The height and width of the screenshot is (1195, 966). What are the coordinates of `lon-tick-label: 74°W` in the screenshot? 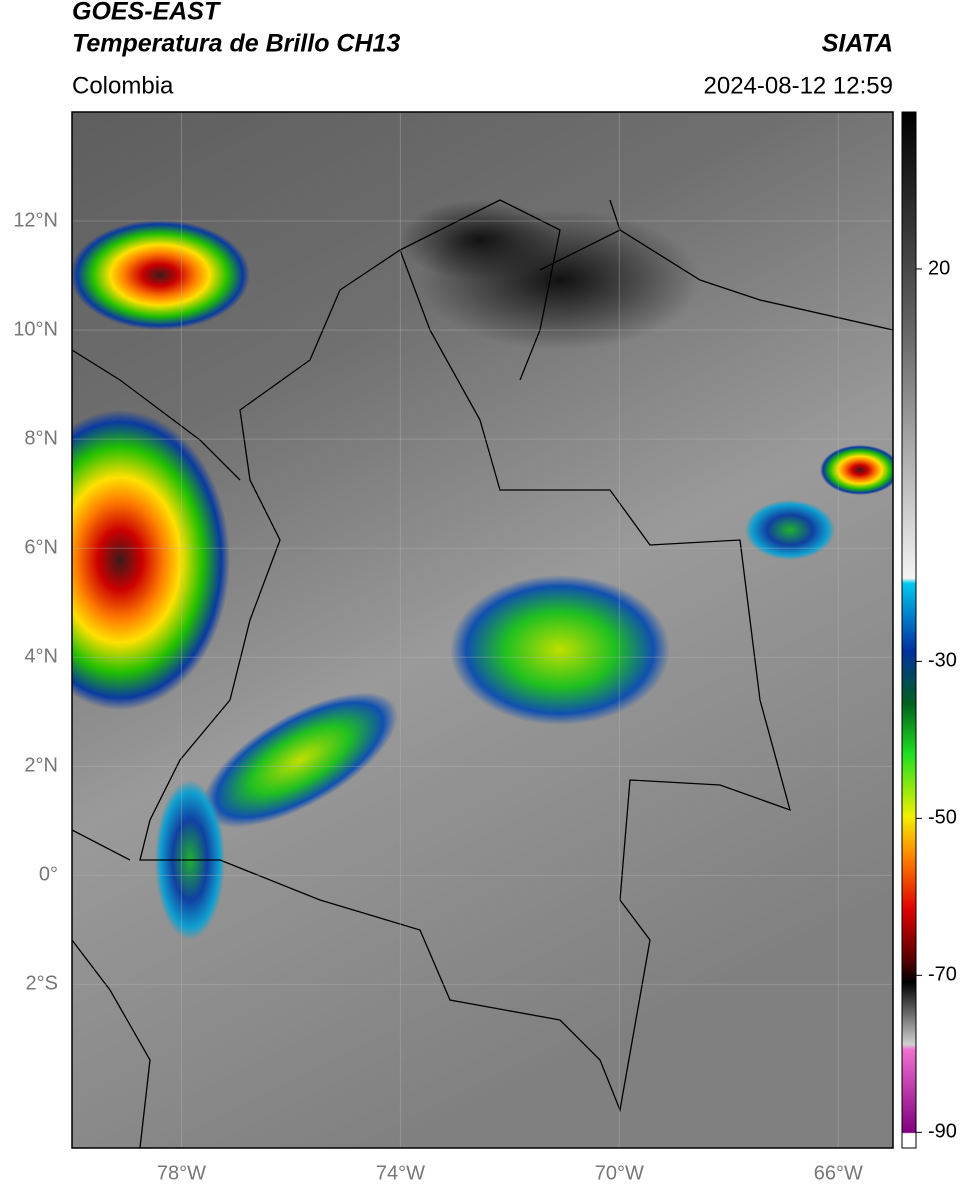 It's located at (400, 1173).